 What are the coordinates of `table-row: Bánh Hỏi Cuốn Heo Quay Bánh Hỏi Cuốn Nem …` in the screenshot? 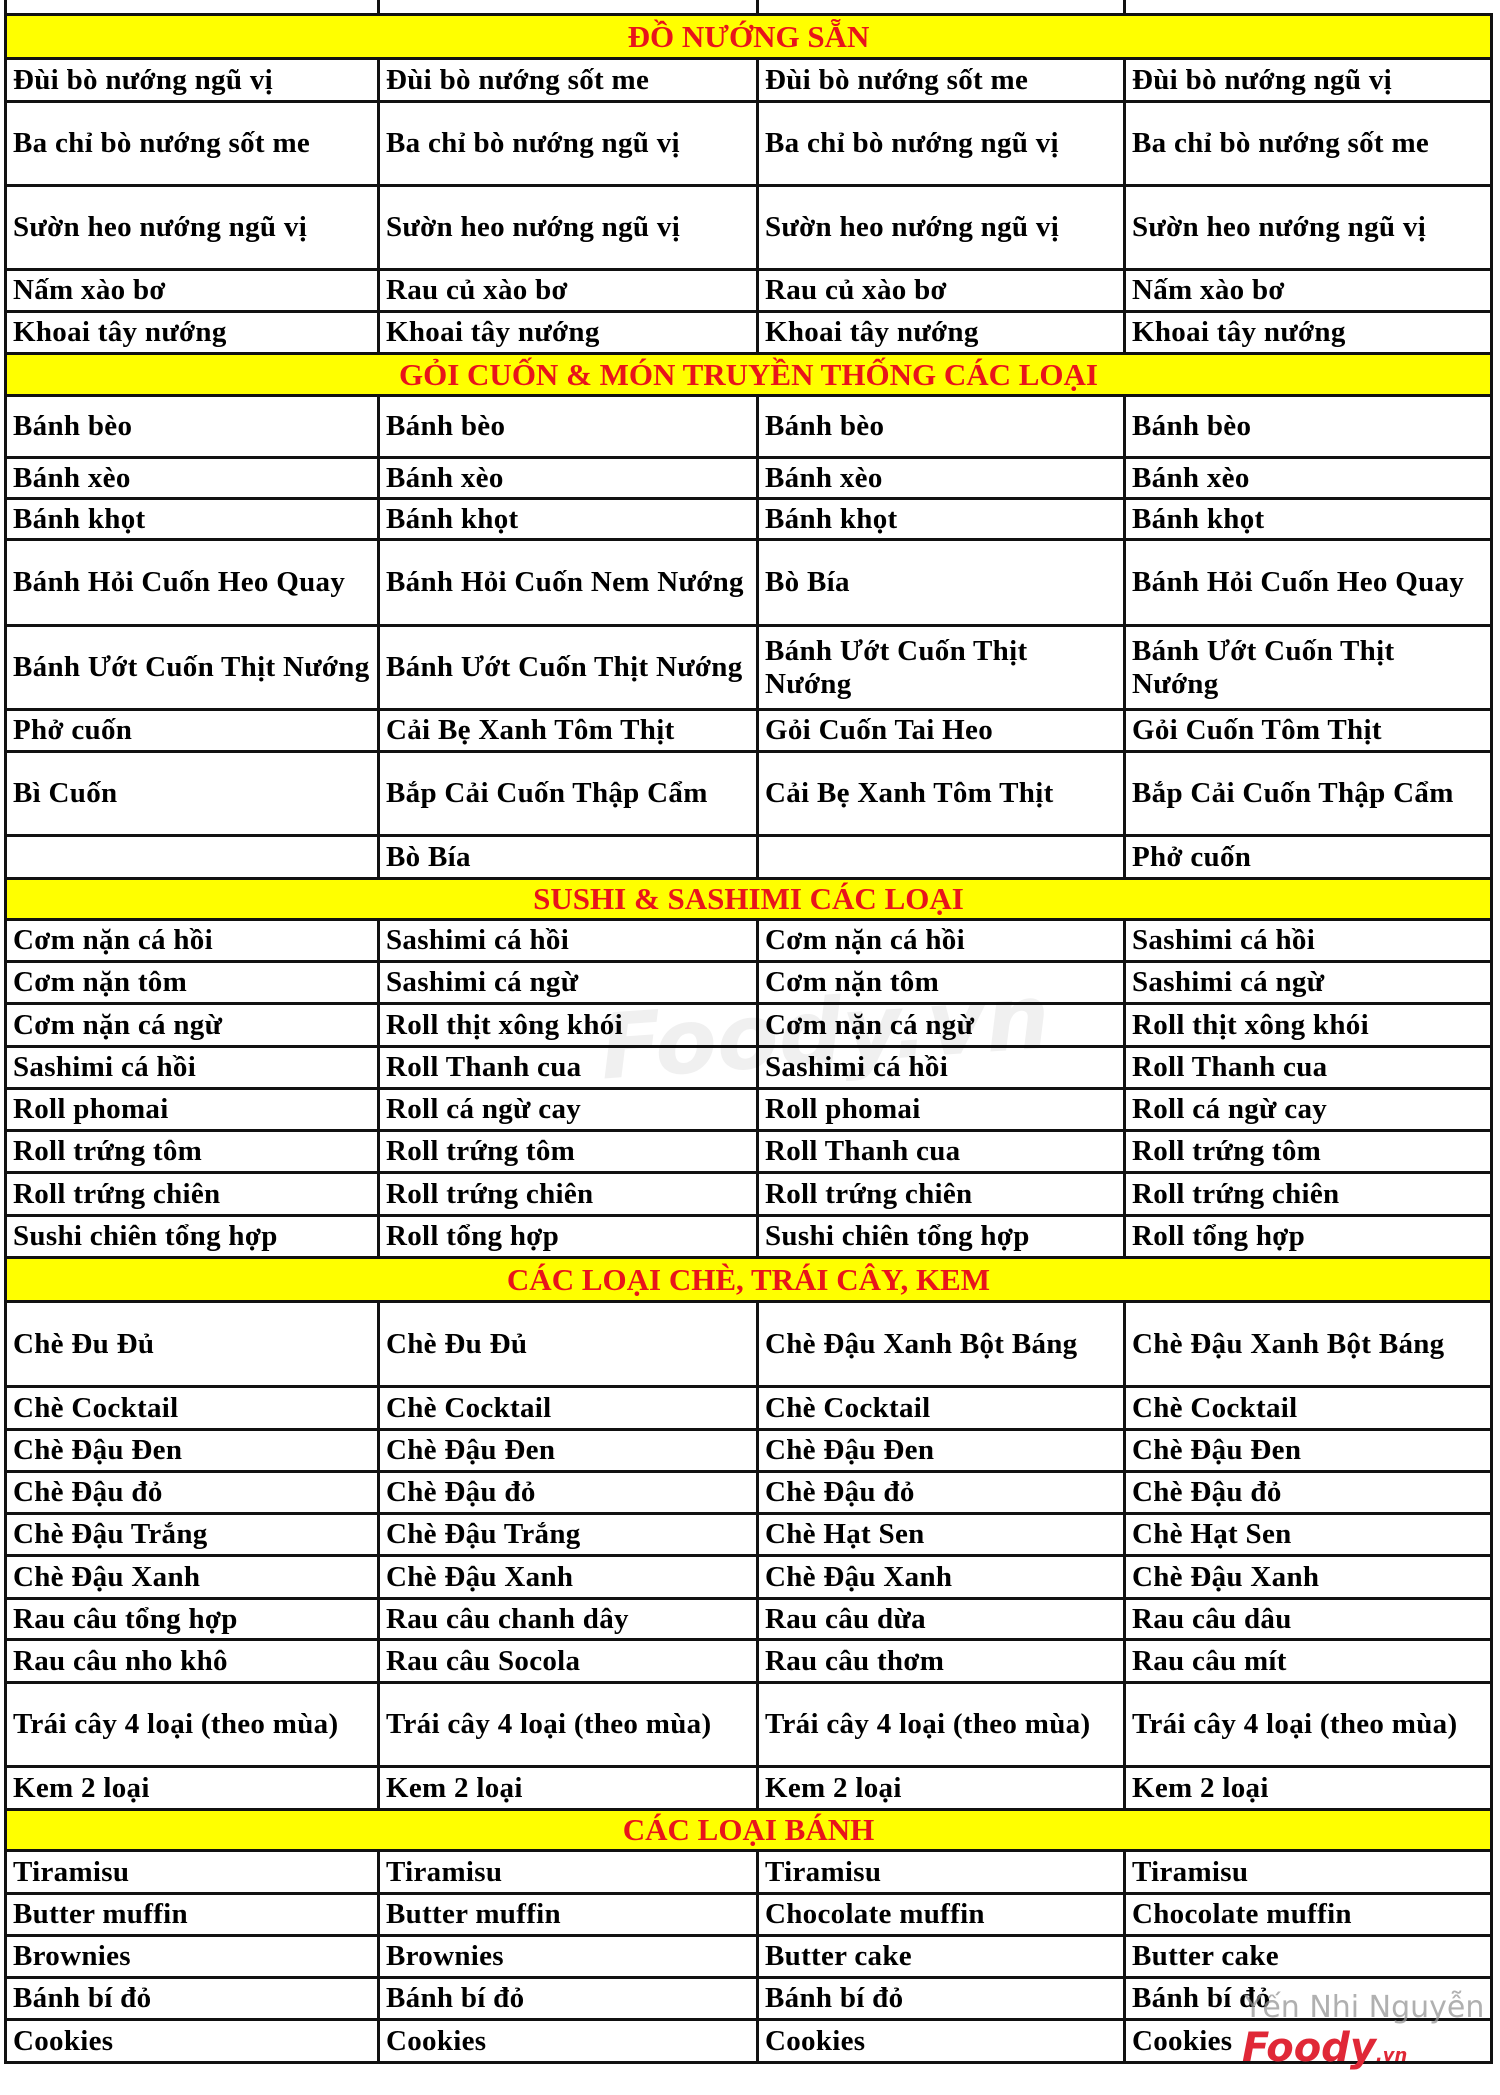 It's located at (748, 584).